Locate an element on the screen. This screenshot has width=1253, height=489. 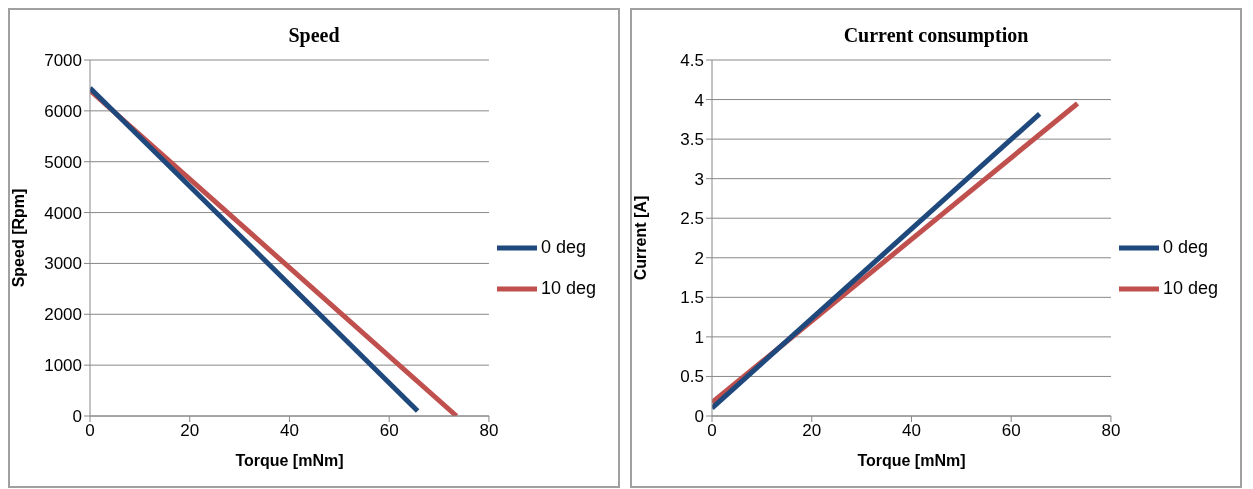
y-tick-label: 1000 is located at coordinates (63, 366).